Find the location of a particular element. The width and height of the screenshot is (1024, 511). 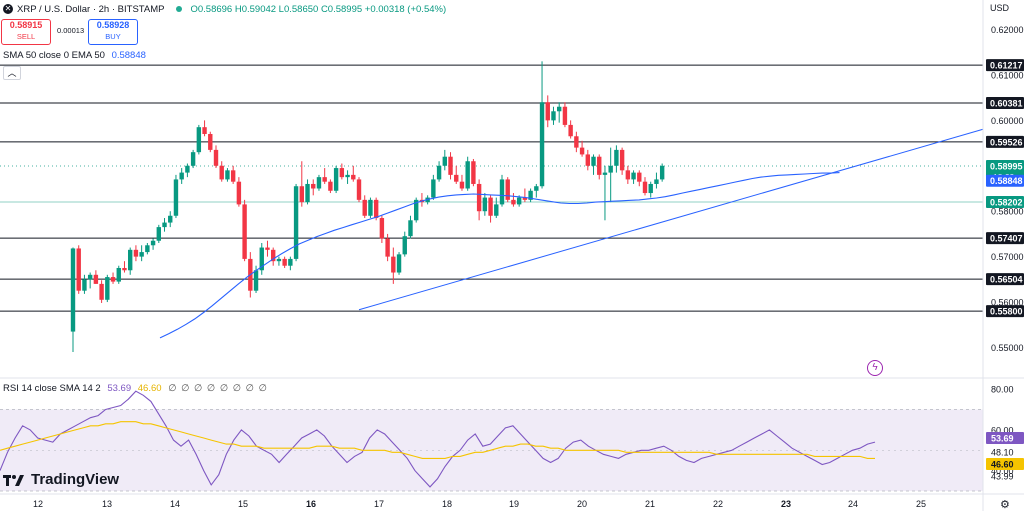

rsi-sma-line is located at coordinates (437, 440).